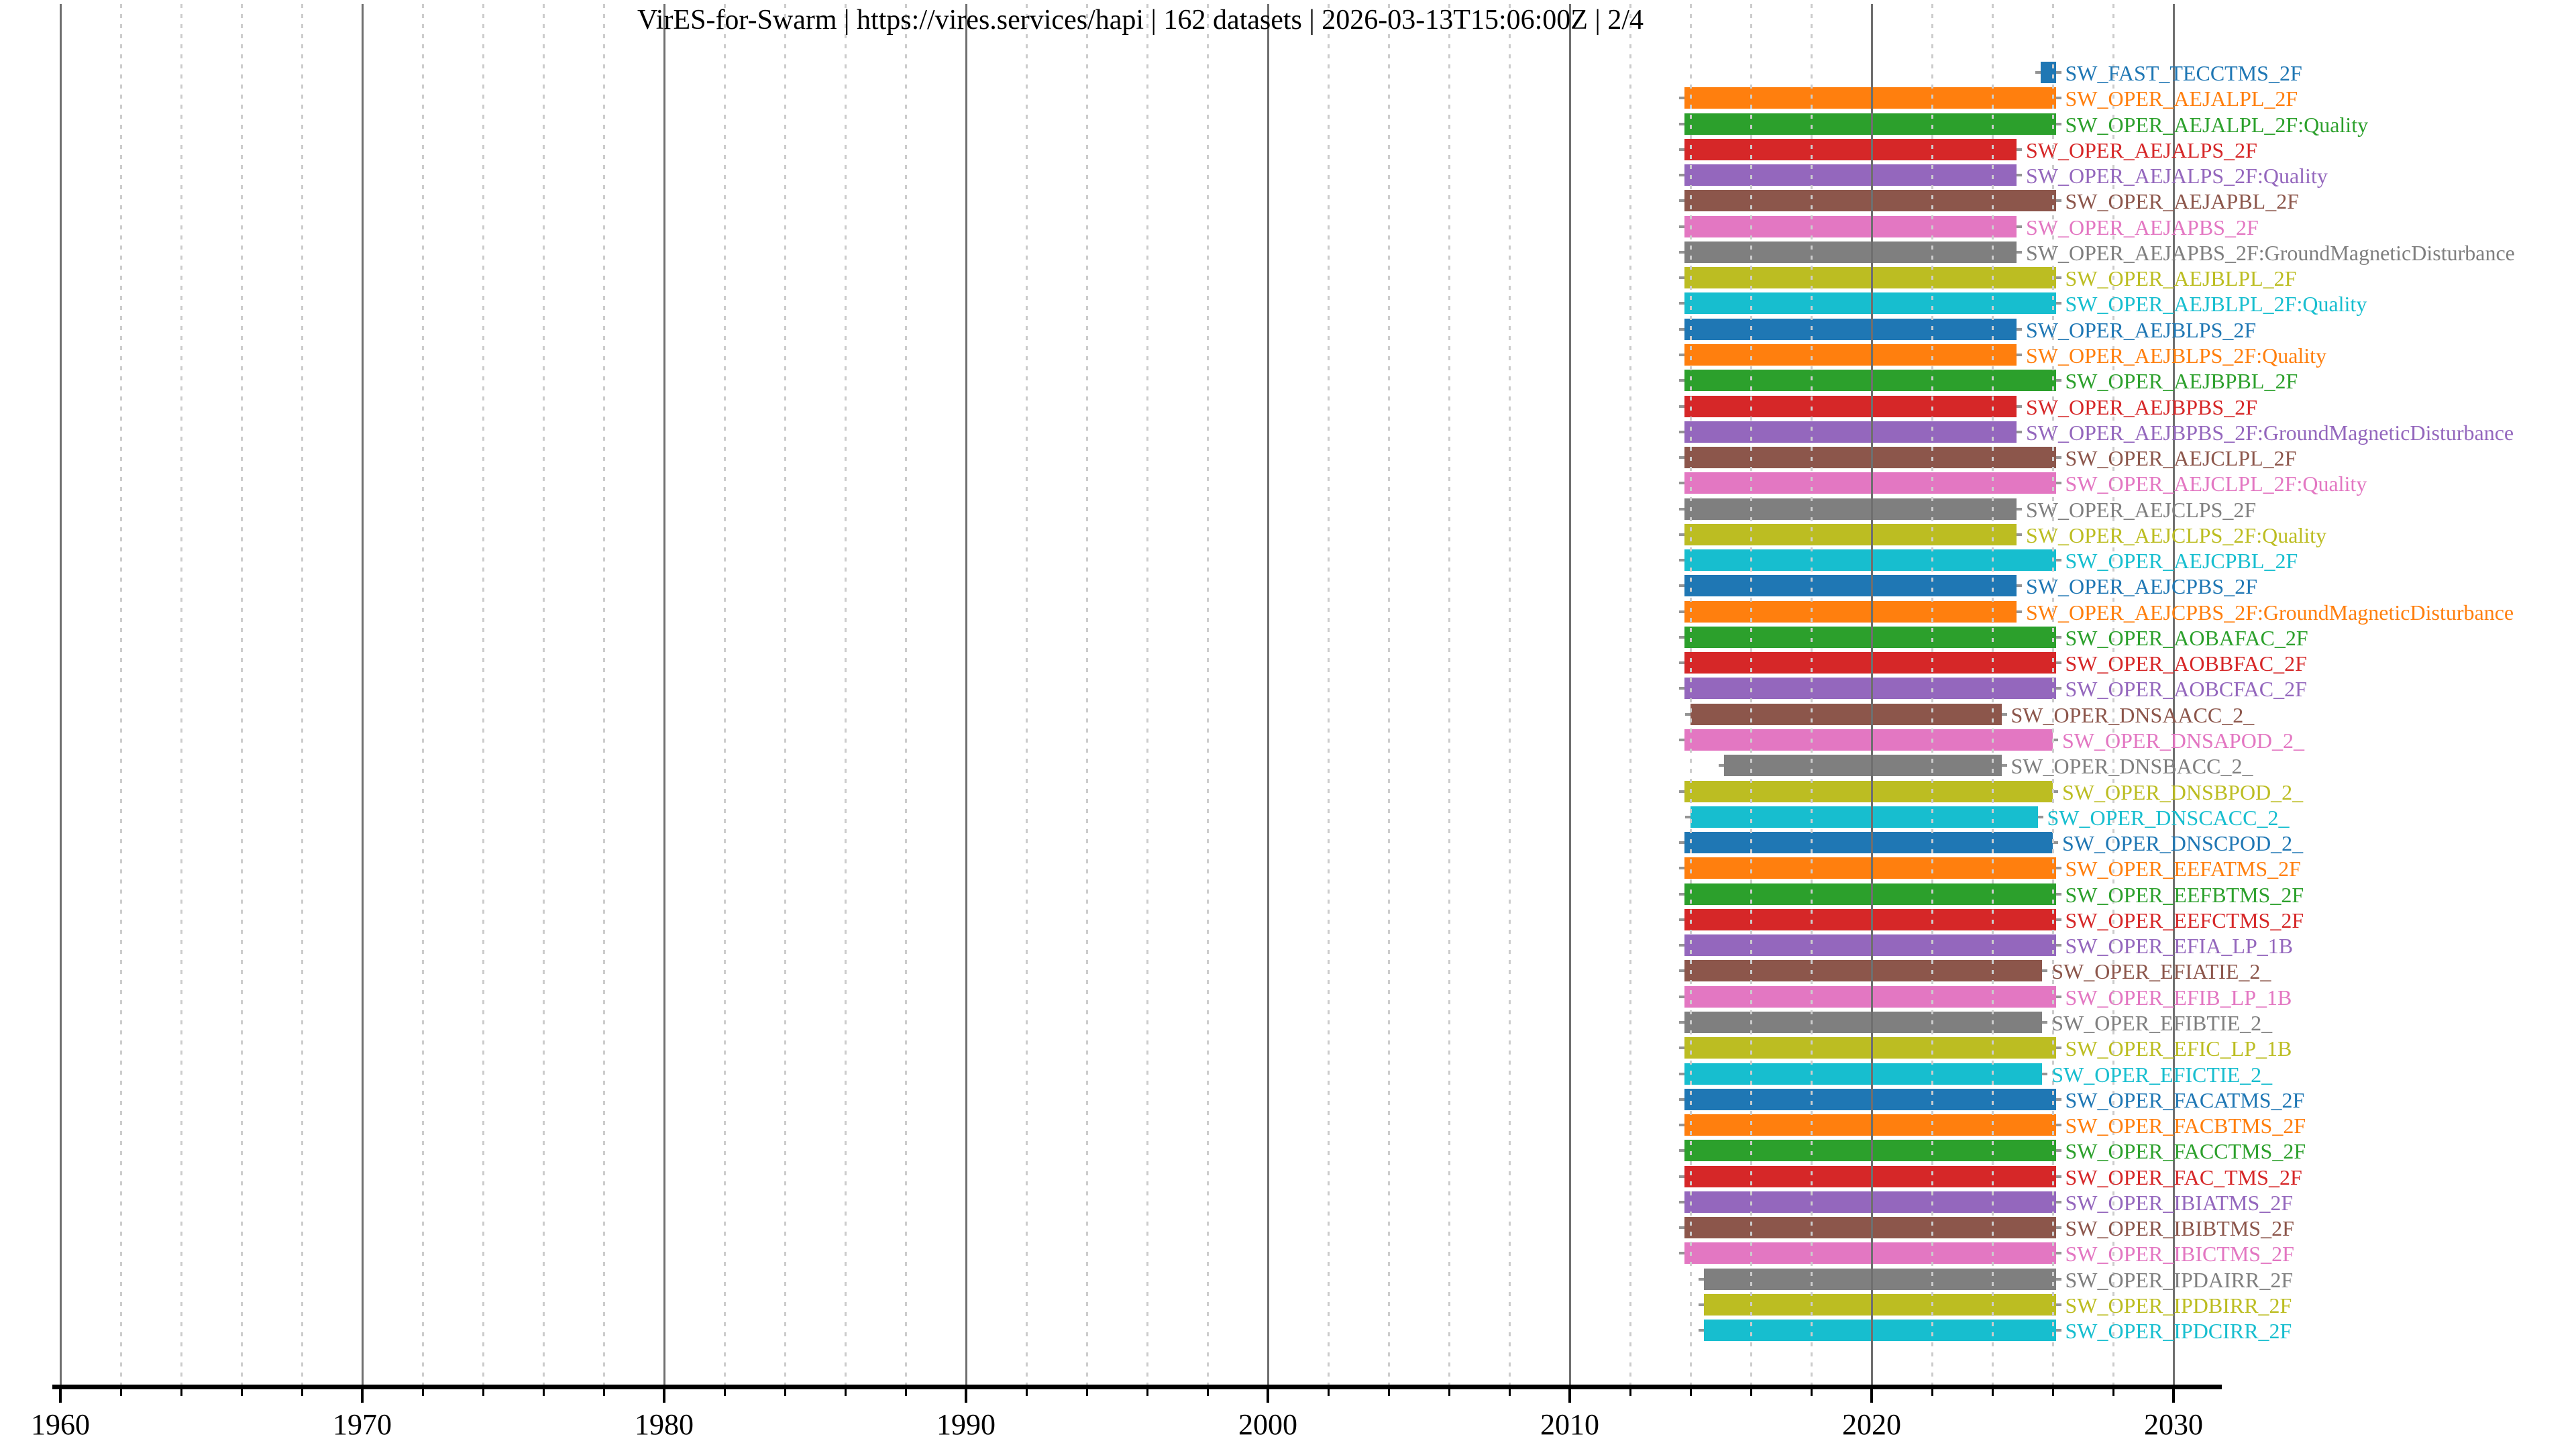 This screenshot has width=2576, height=1449. I want to click on dataset-label: SW_OPER_AEJBPBS_2F, so click(2141, 406).